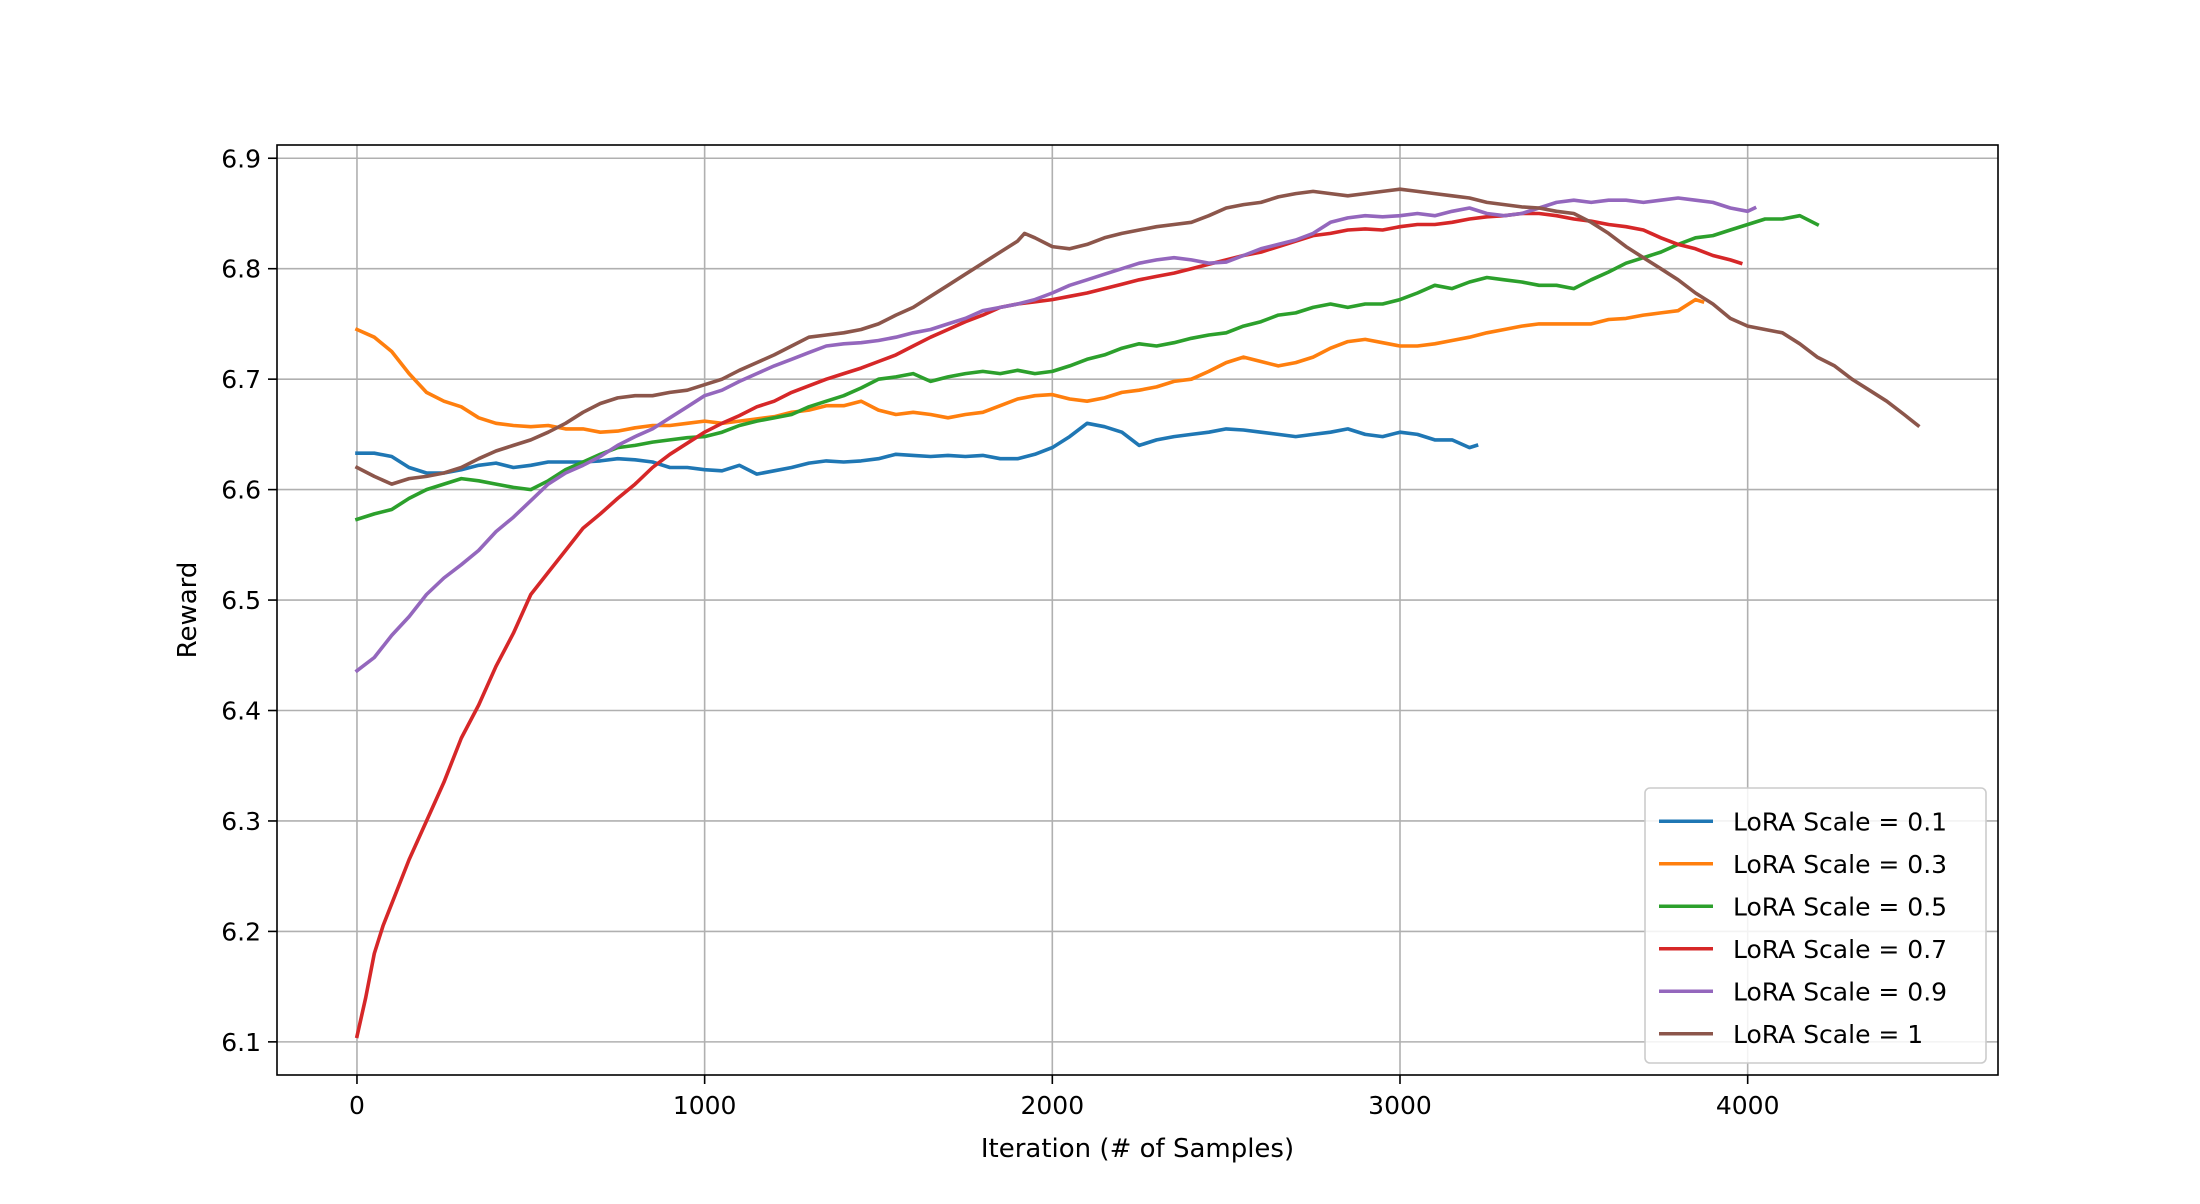 Image resolution: width=2200 pixels, height=1204 pixels. Describe the element at coordinates (1400, 1105) in the screenshot. I see `x-tick-label: 3000` at that location.